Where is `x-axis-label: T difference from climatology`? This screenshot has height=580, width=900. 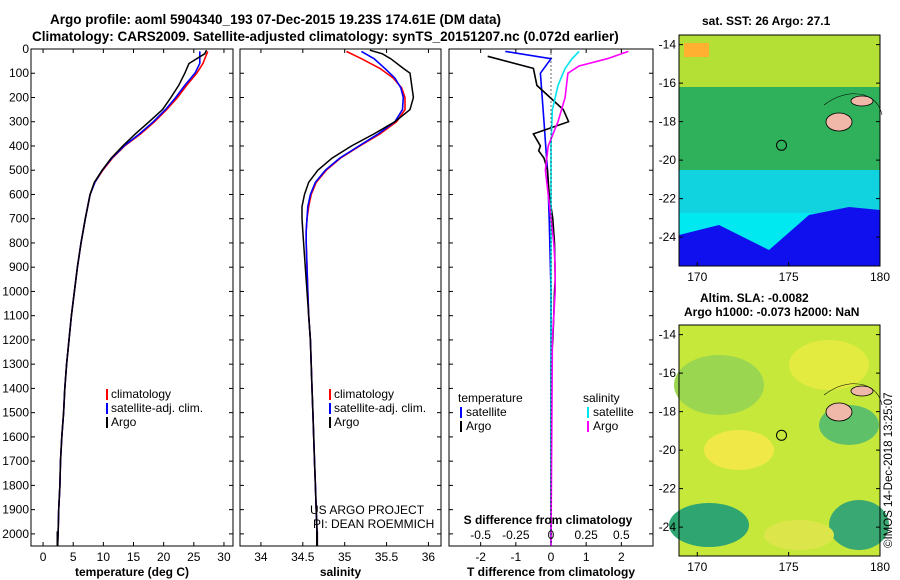 x-axis-label: T difference from climatology is located at coordinates (551, 572).